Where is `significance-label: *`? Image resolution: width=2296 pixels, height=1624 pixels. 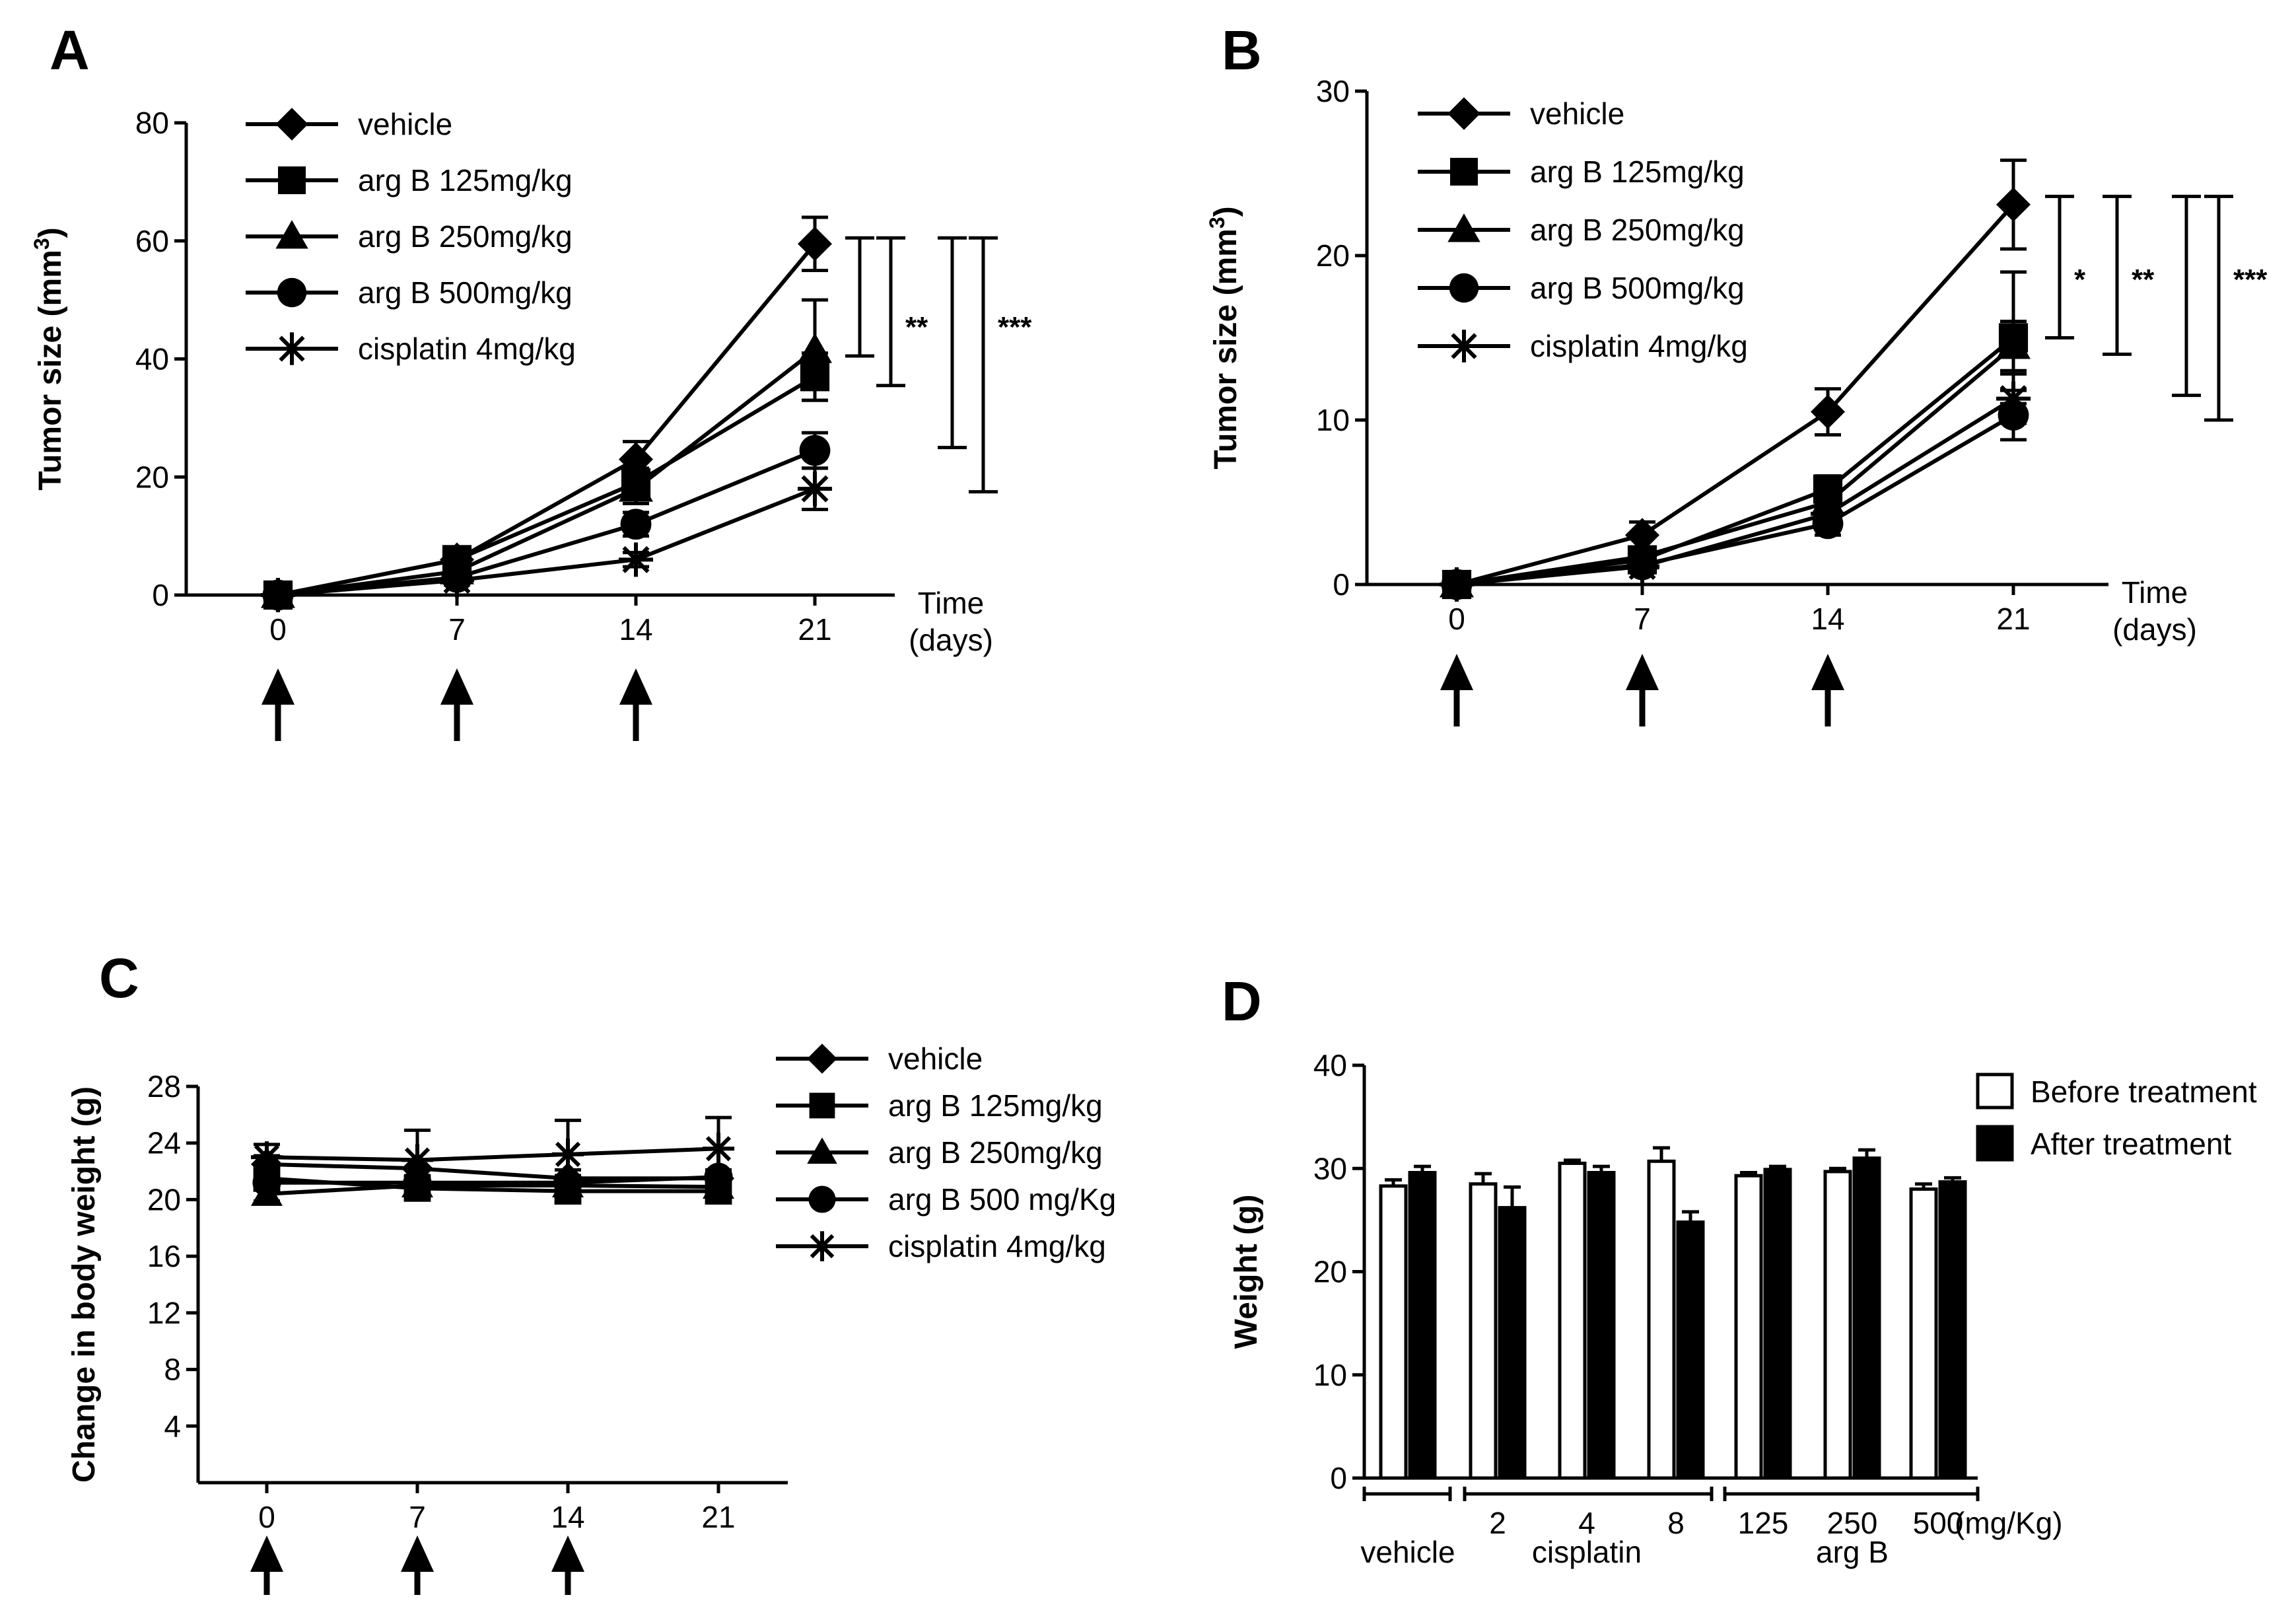
significance-label: * is located at coordinates (2080, 280).